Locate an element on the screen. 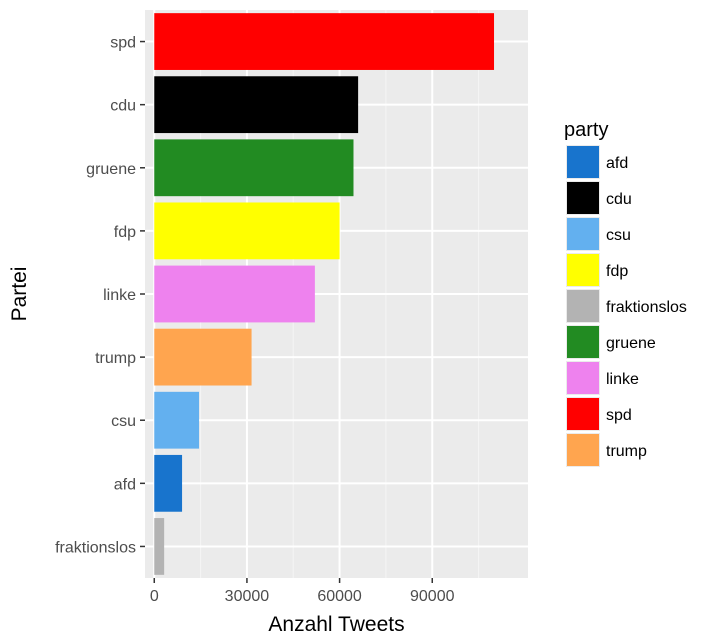  legend-label-afd: afd is located at coordinates (617, 163).